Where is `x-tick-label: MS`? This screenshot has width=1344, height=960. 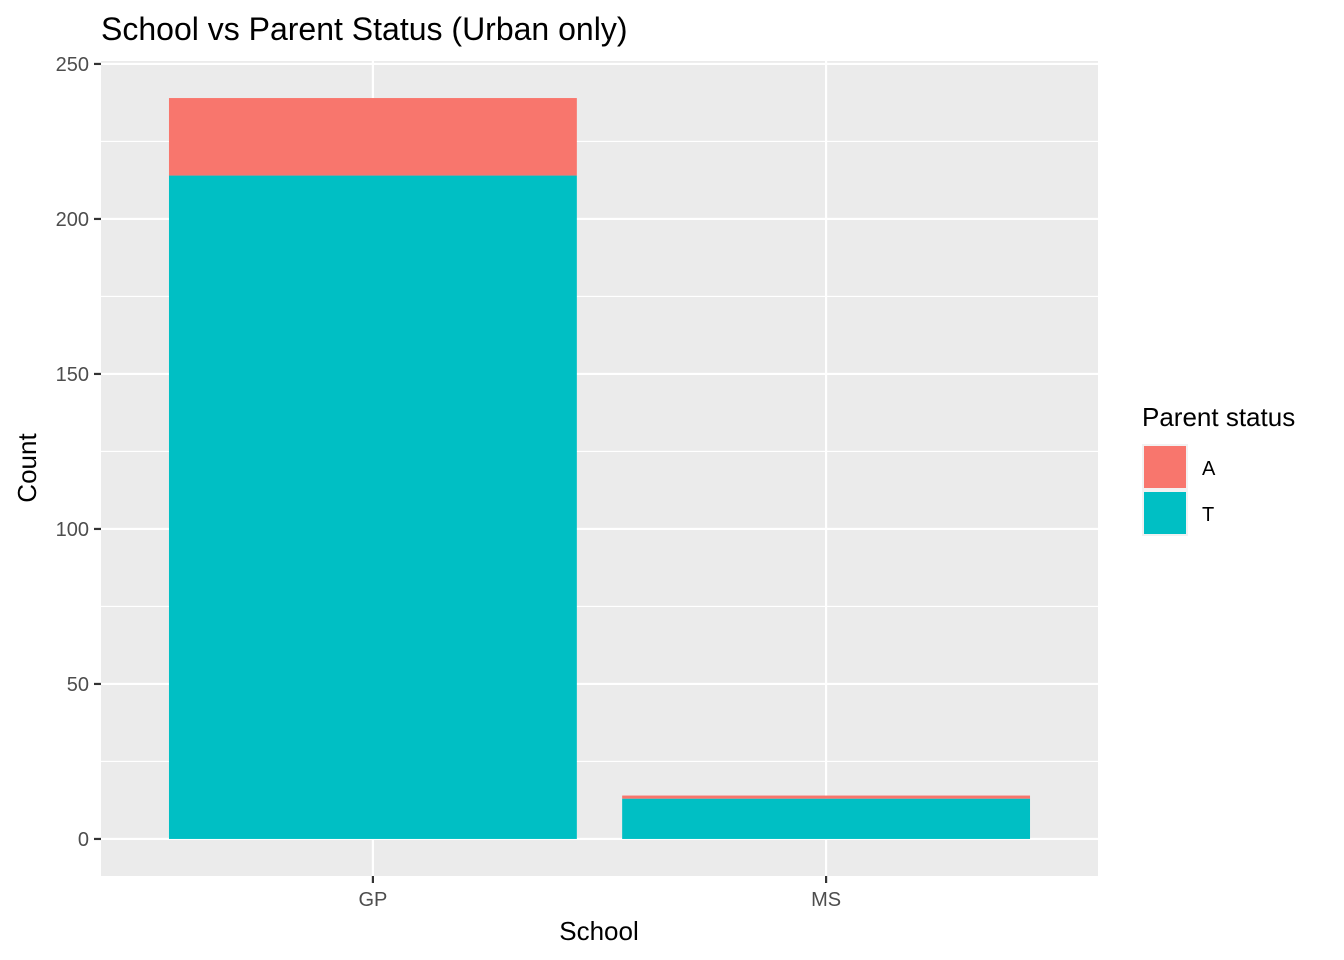
x-tick-label: MS is located at coordinates (826, 900).